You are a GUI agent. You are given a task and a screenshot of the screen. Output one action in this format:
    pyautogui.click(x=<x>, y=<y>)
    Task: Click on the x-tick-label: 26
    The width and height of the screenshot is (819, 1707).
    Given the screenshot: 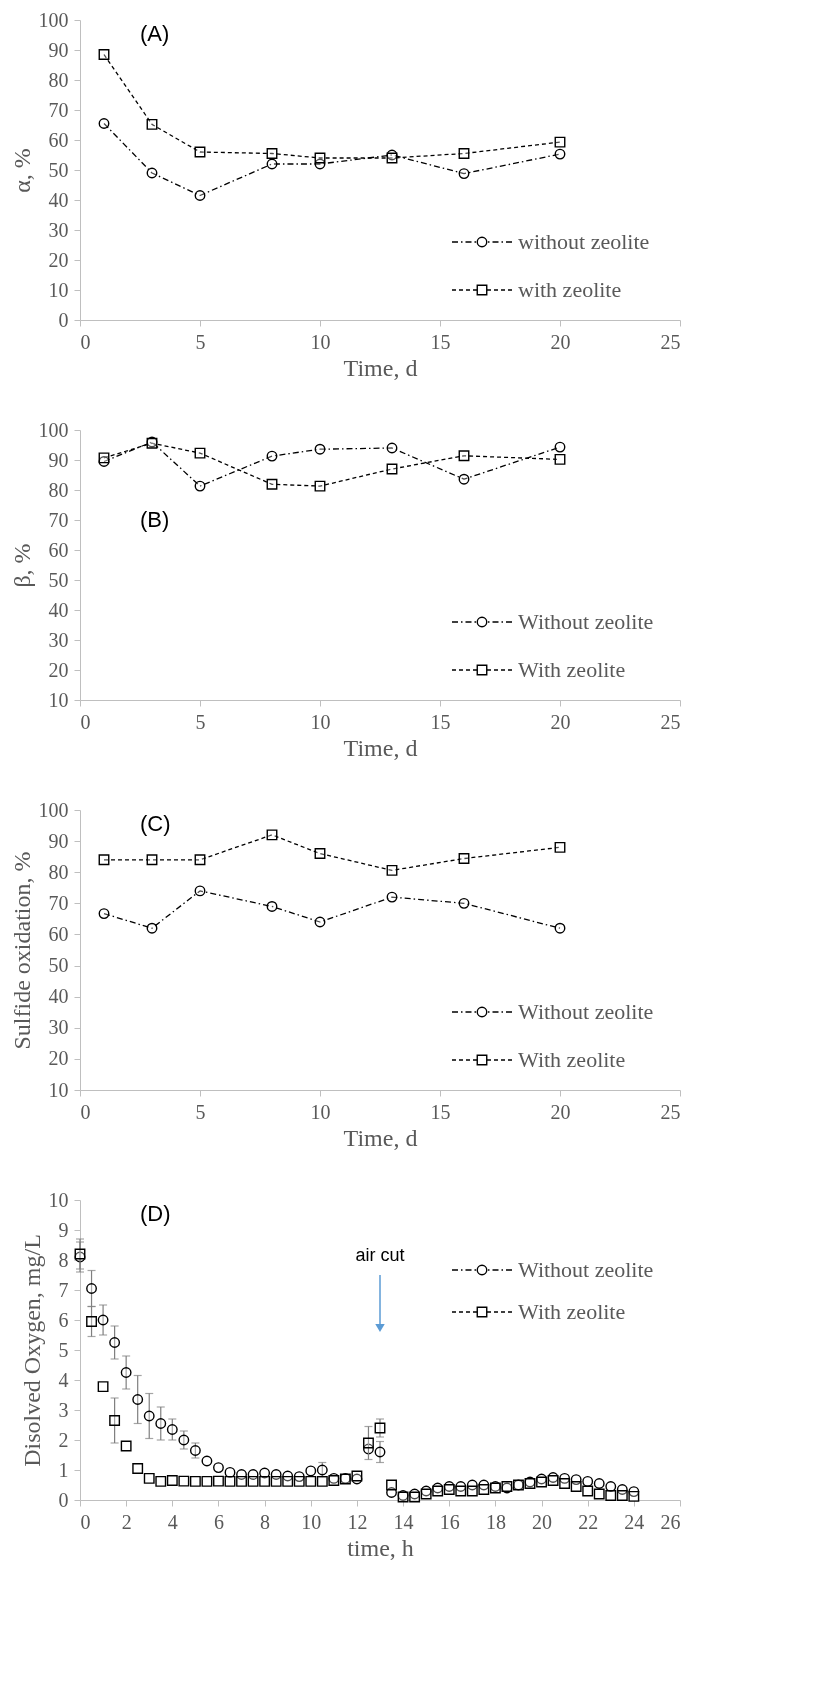 What is the action you would take?
    pyautogui.click(x=670, y=1521)
    